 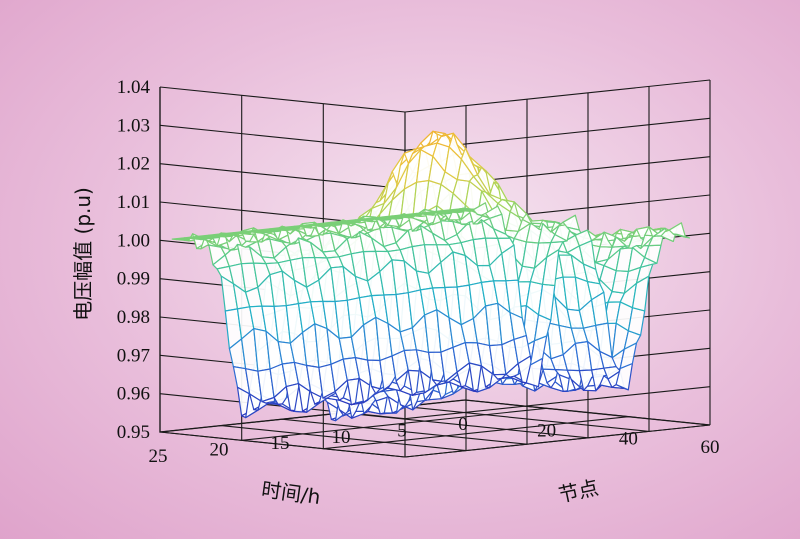 What do you see at coordinates (158, 456) in the screenshot?
I see `y-tick-label: 25` at bounding box center [158, 456].